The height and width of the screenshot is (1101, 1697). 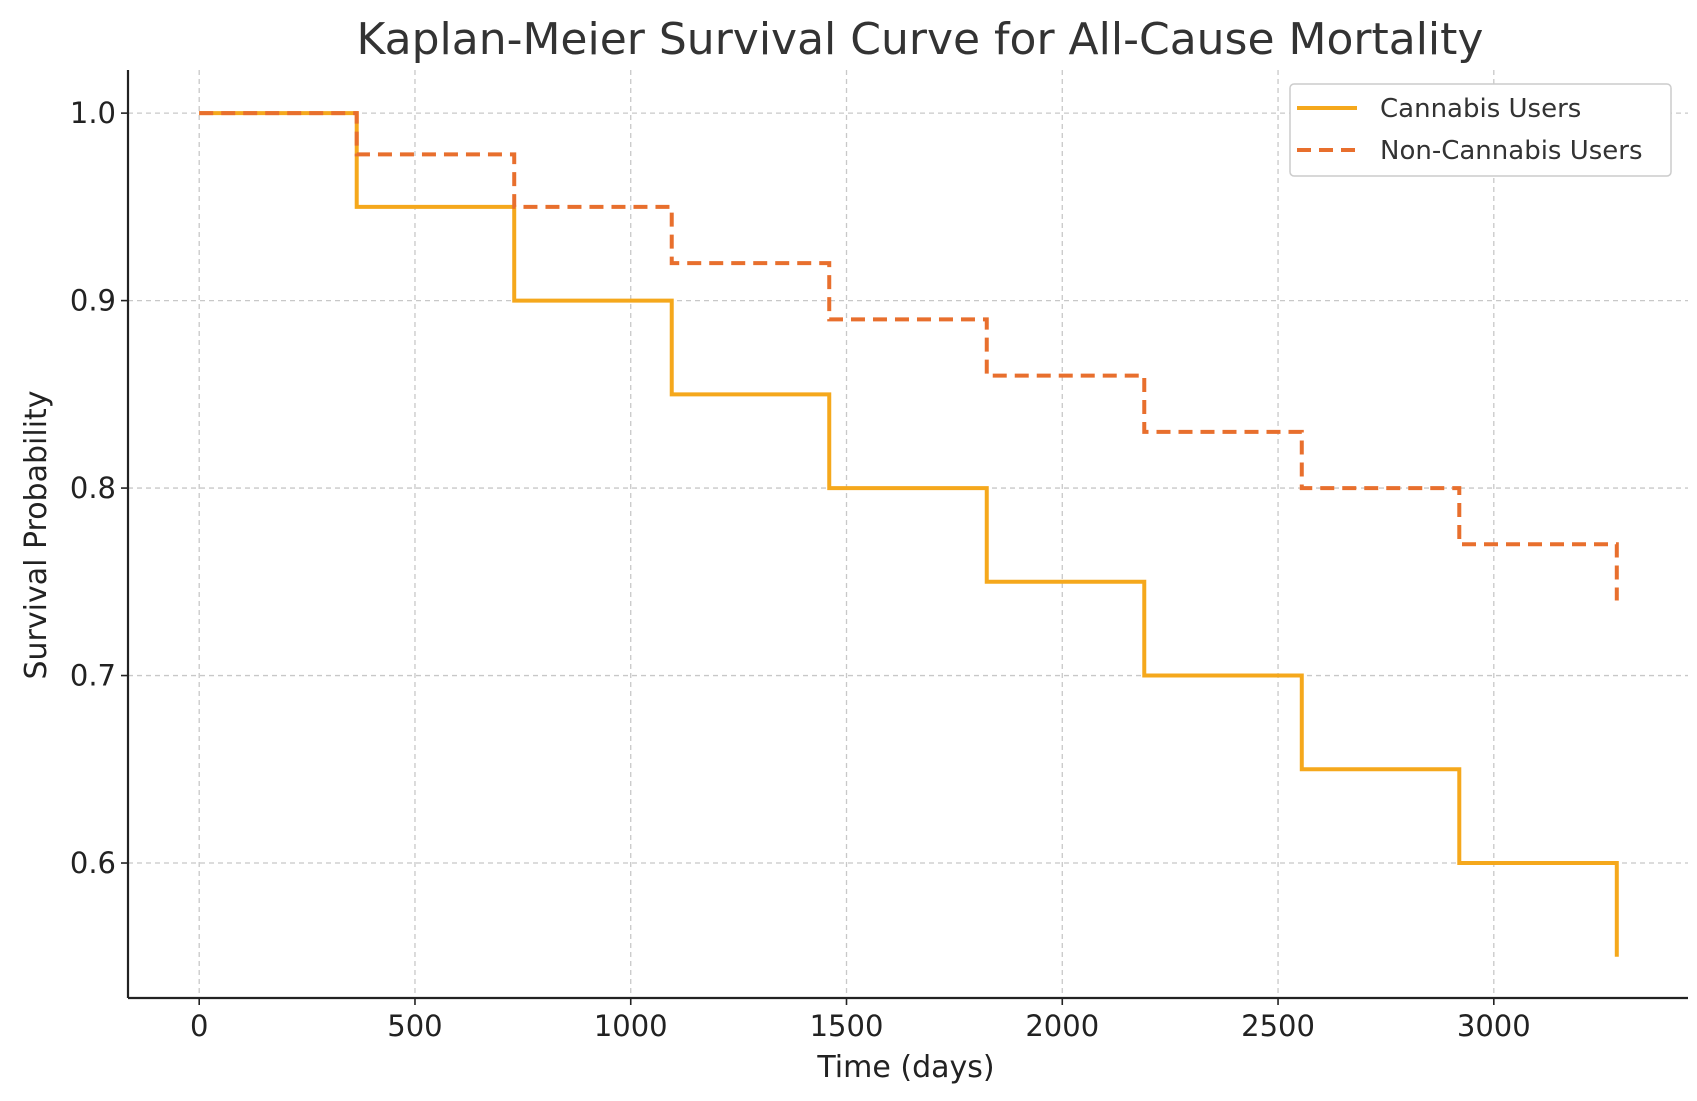 What do you see at coordinates (199, 1026) in the screenshot?
I see `x-tick-label: 0` at bounding box center [199, 1026].